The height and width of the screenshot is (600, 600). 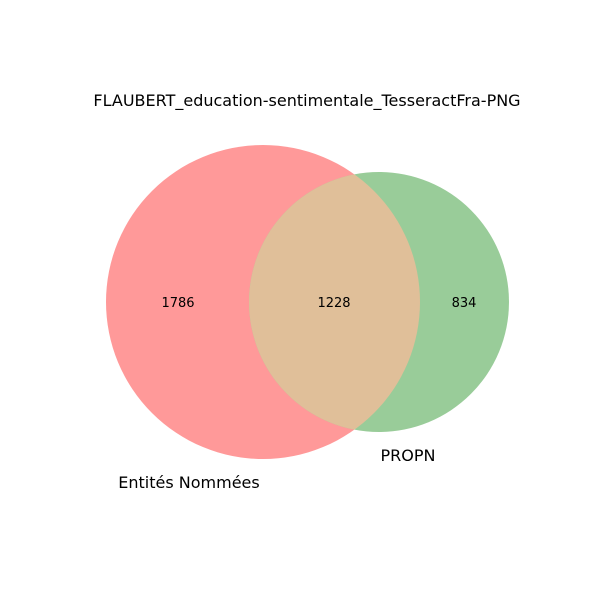 I want to click on only-b-count: 834, so click(x=464, y=303).